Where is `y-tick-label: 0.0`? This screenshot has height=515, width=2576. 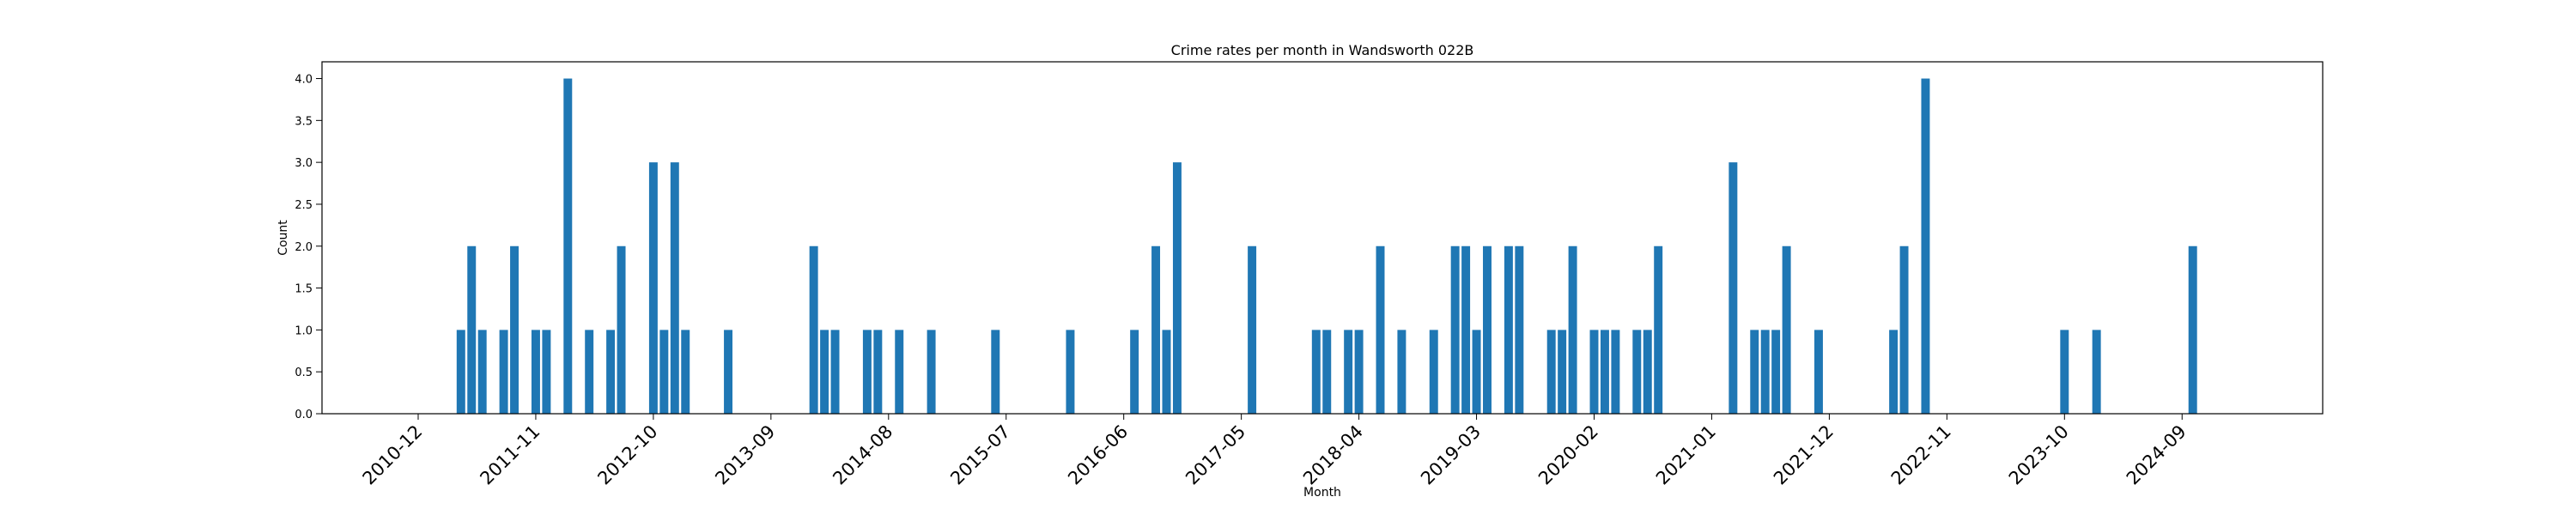 y-tick-label: 0.0 is located at coordinates (304, 415).